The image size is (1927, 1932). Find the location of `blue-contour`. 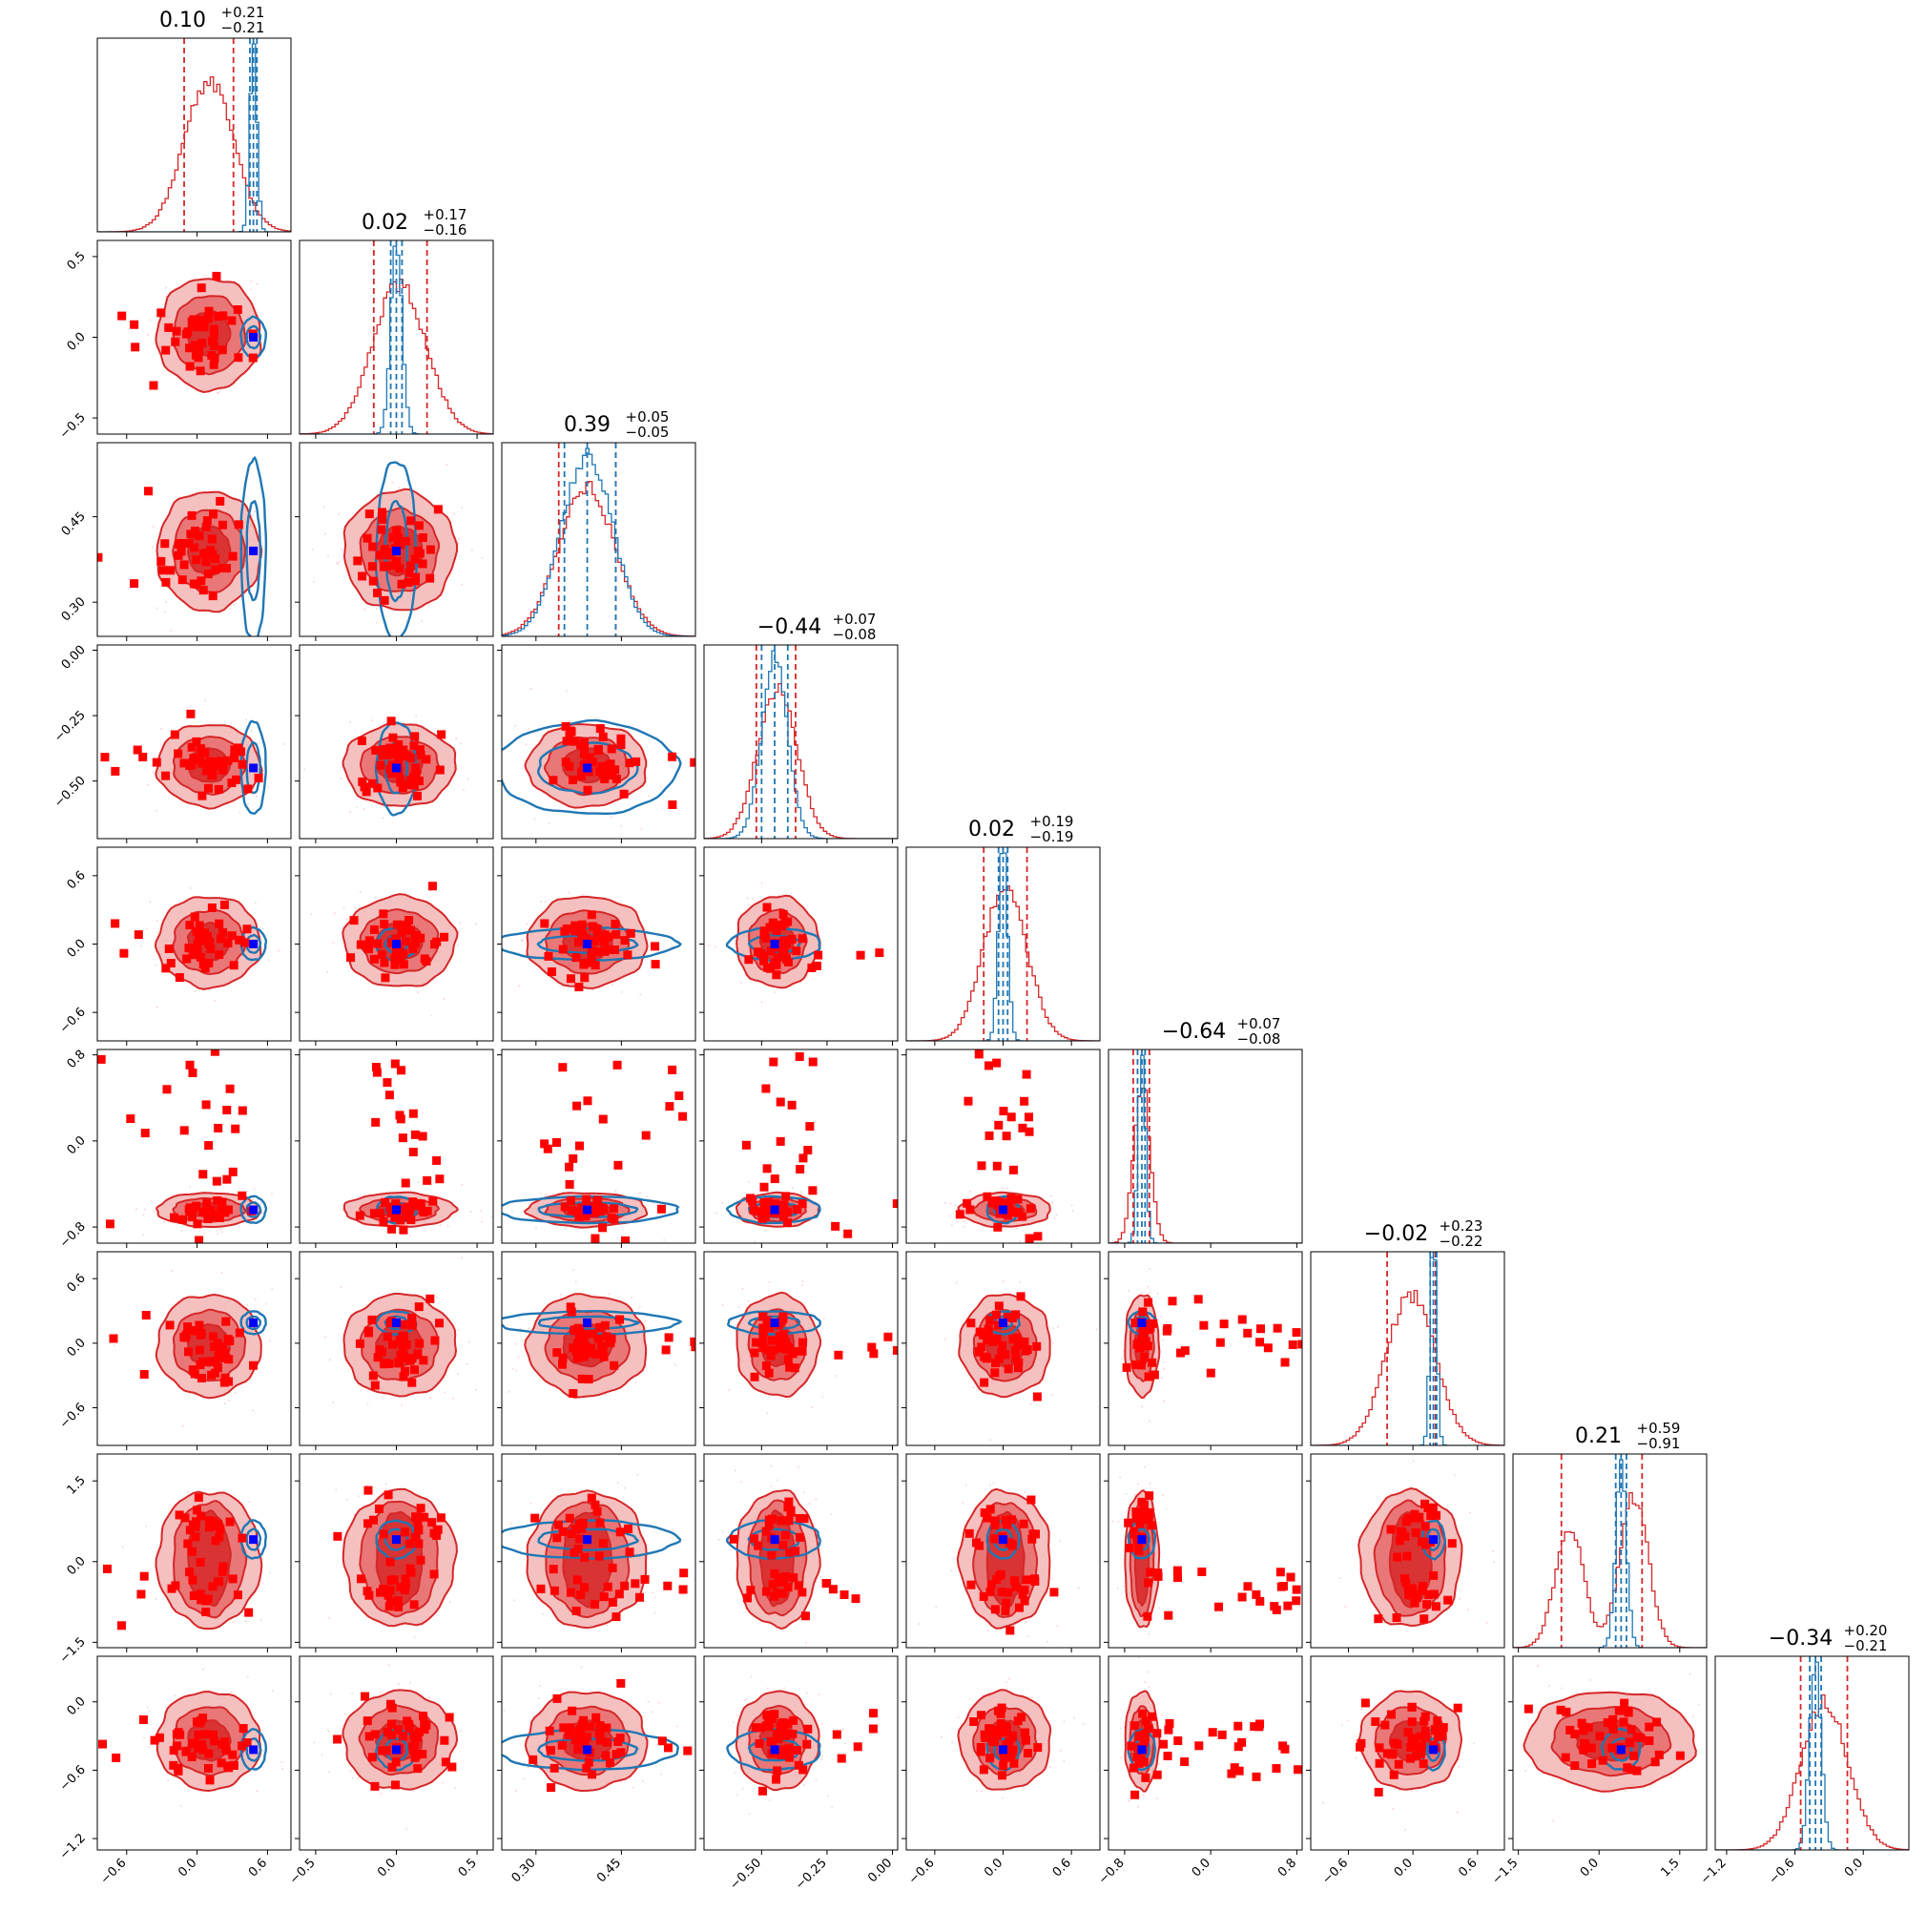

blue-contour is located at coordinates (253, 551).